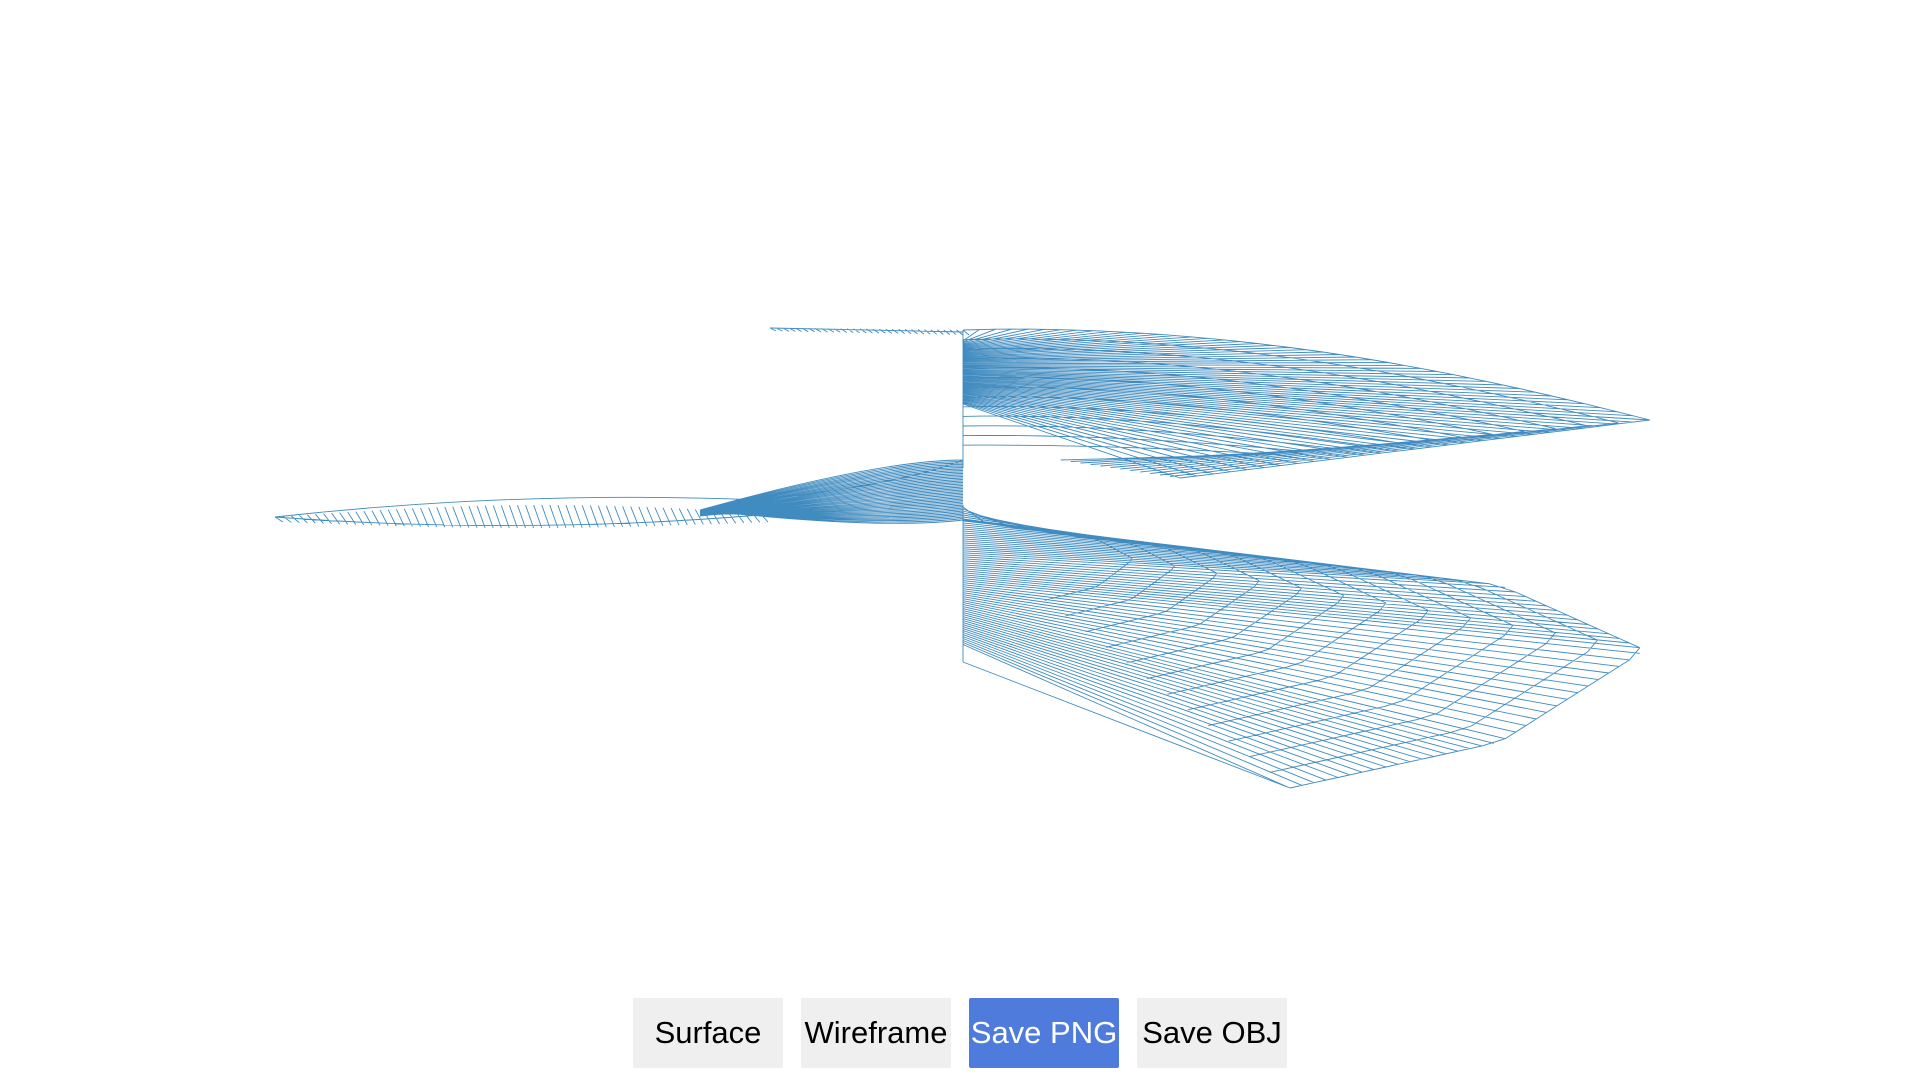 The image size is (1920, 1080). What do you see at coordinates (1212, 1033) in the screenshot?
I see `save-obj-button: Save OBJ` at bounding box center [1212, 1033].